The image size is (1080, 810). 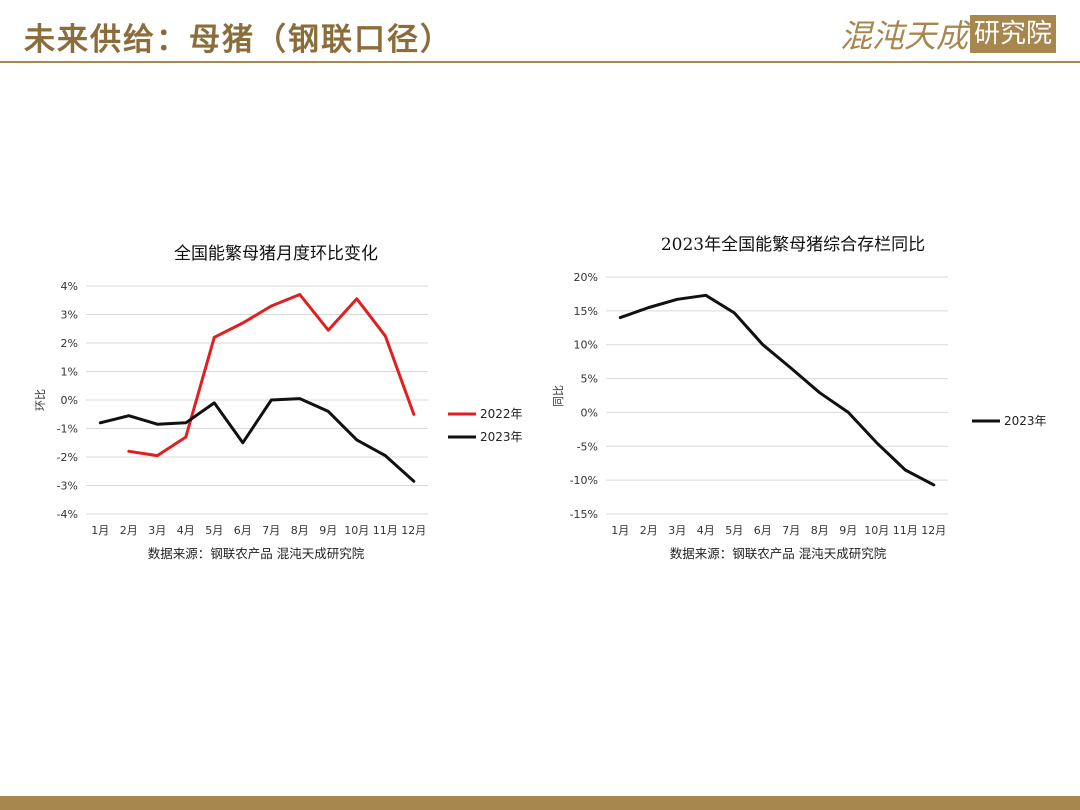 I want to click on y-tick-label: 4%, so click(x=69, y=286).